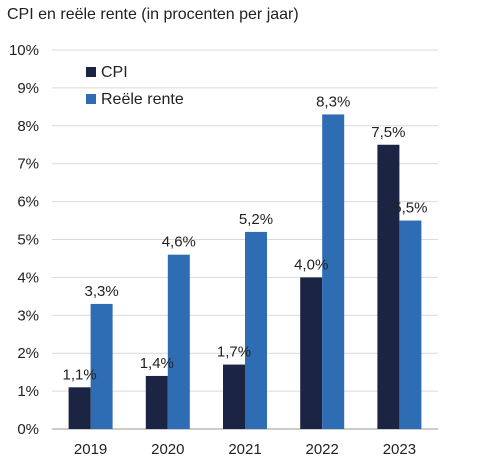 The width and height of the screenshot is (491, 471). What do you see at coordinates (234, 352) in the screenshot?
I see `data-label: 1,7%` at bounding box center [234, 352].